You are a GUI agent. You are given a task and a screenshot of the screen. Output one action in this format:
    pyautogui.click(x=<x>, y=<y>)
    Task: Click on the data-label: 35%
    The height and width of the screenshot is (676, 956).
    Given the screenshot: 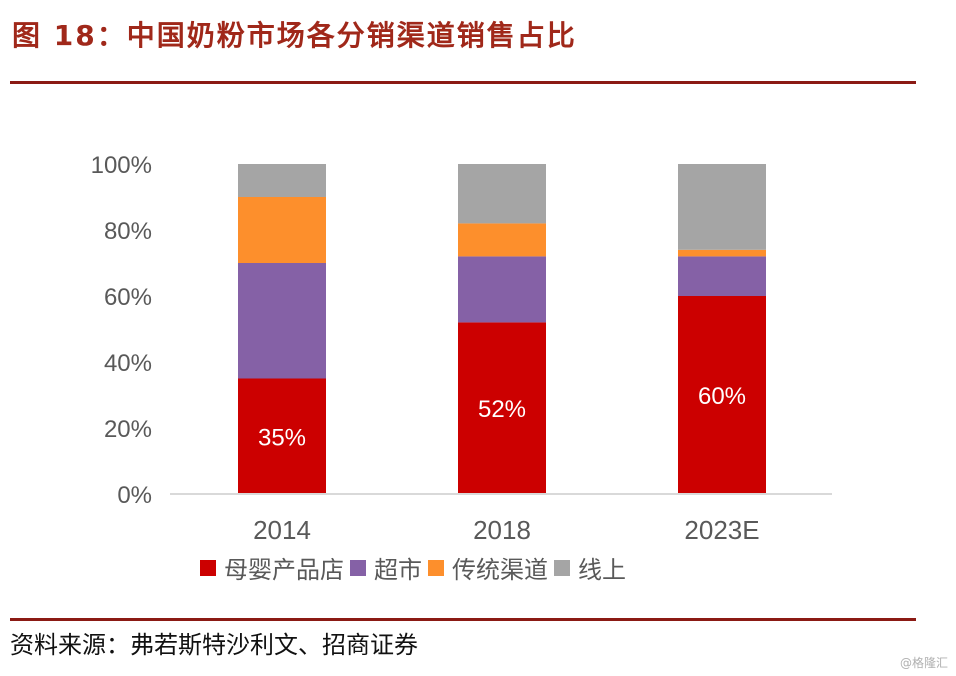 What is the action you would take?
    pyautogui.click(x=282, y=437)
    